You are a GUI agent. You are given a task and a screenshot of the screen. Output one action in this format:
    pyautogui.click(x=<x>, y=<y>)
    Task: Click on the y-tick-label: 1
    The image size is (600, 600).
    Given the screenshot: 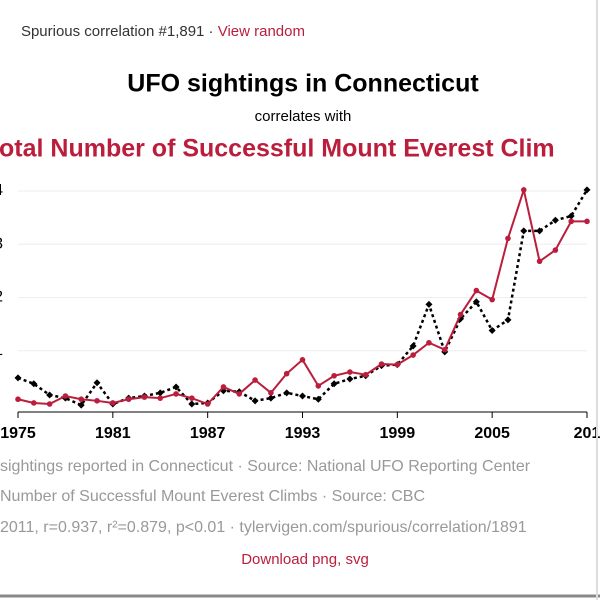 What is the action you would take?
    pyautogui.click(x=1, y=350)
    